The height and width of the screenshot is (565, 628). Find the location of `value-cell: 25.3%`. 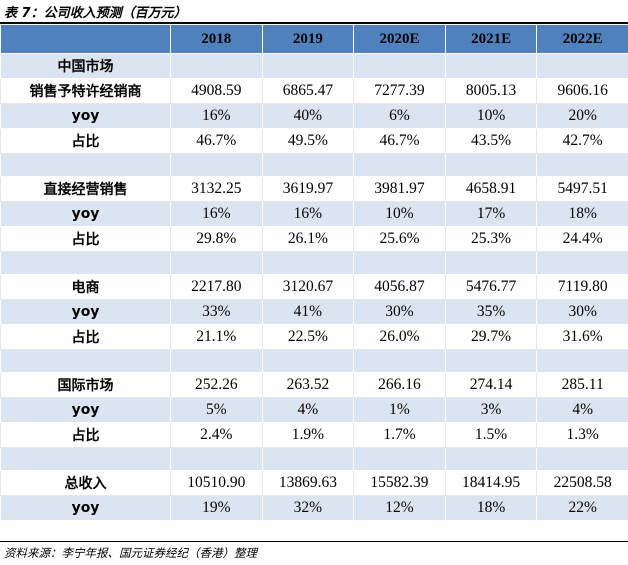

value-cell: 25.3% is located at coordinates (491, 239).